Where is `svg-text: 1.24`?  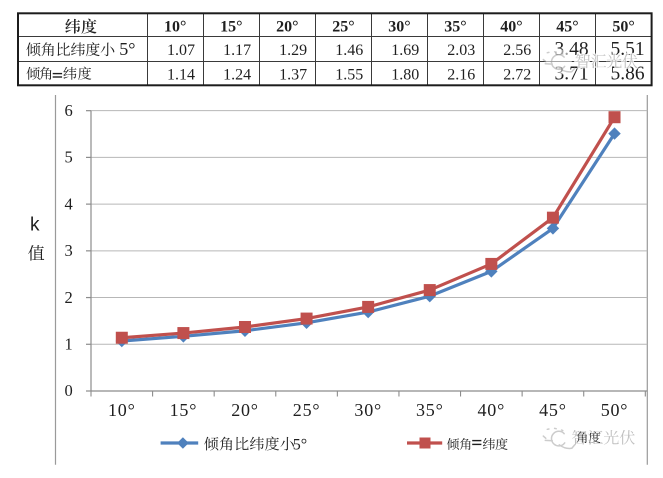 svg-text: 1.24 is located at coordinates (237, 74).